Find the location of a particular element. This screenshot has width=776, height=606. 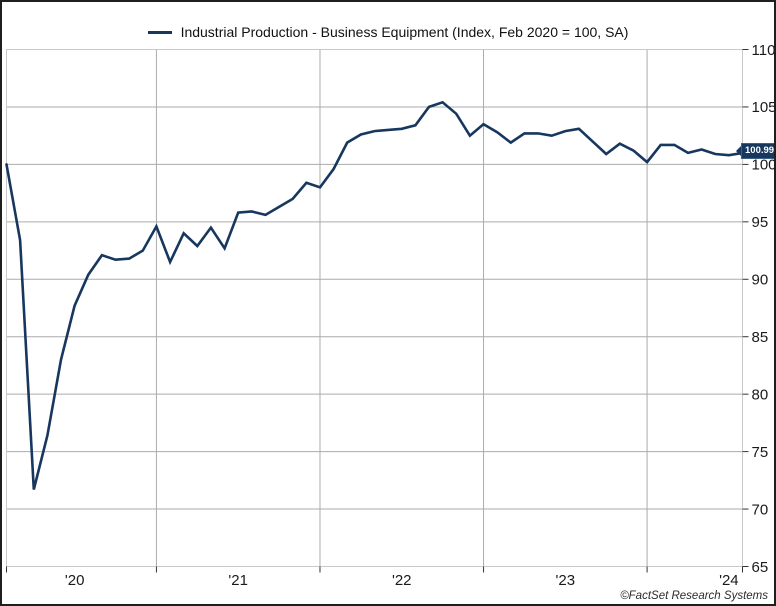

x-tick-label: '24 is located at coordinates (729, 580).